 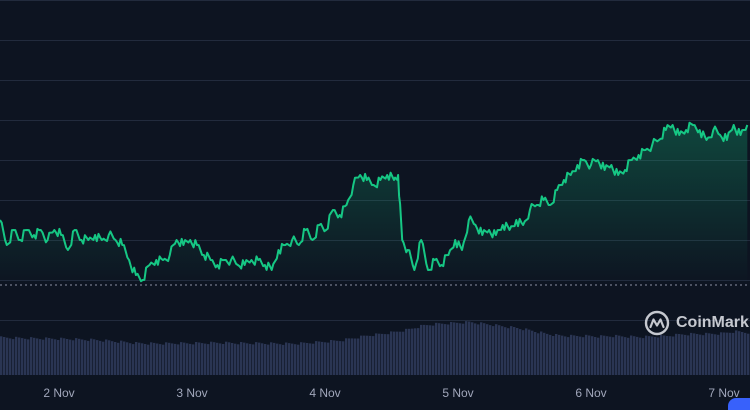 What do you see at coordinates (723, 393) in the screenshot?
I see `x-tick-label: 7 Nov` at bounding box center [723, 393].